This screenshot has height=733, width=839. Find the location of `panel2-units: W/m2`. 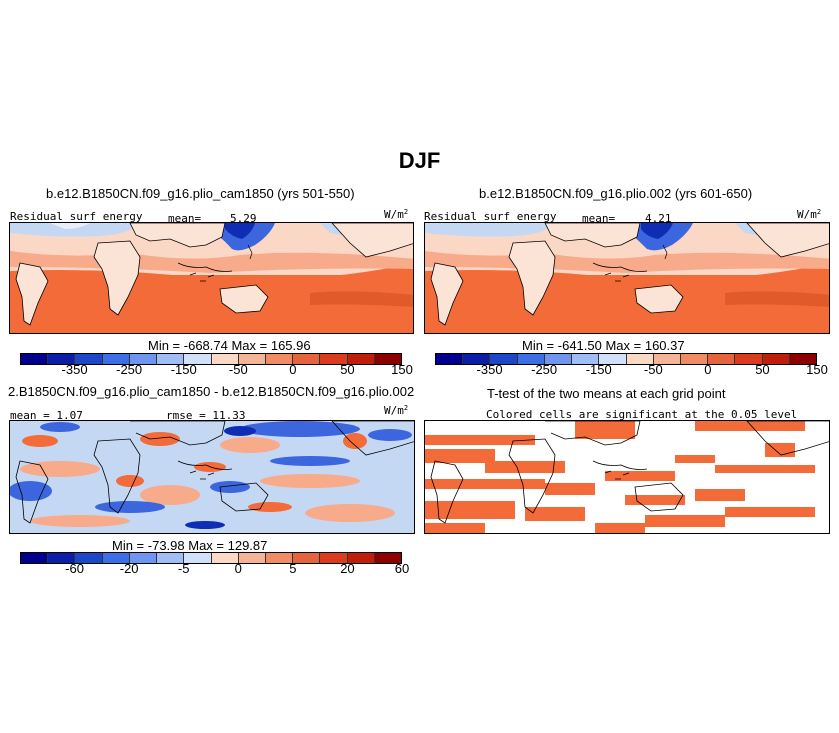

panel2-units: W/m2 is located at coordinates (809, 214).